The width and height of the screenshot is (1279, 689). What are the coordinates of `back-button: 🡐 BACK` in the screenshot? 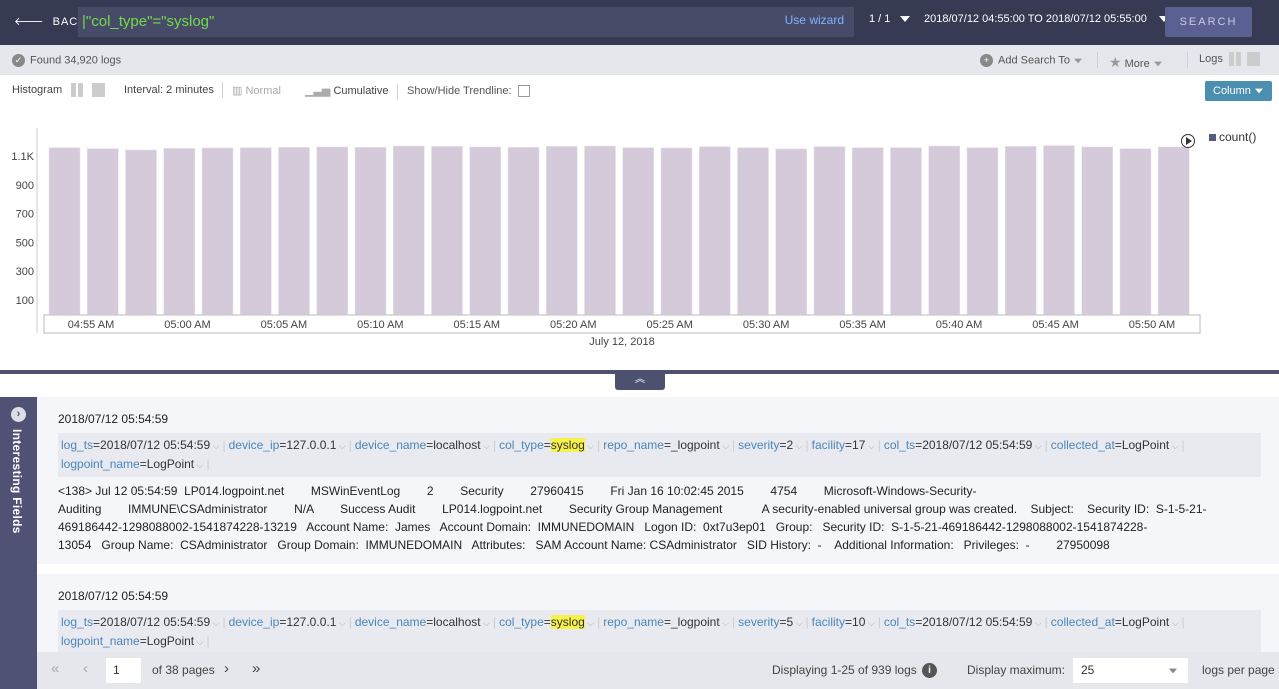 It's located at (50, 21).